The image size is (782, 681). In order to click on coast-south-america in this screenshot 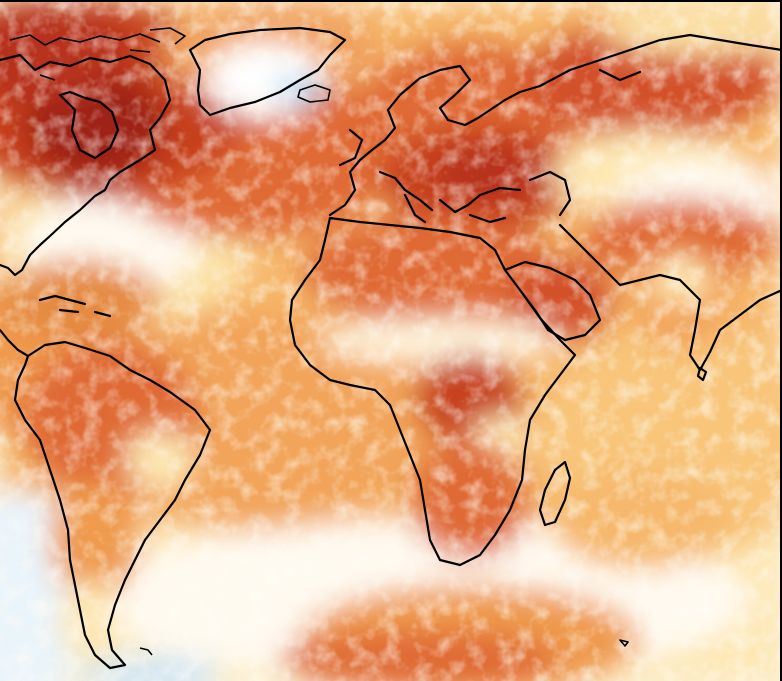, I will do `click(112, 505)`.